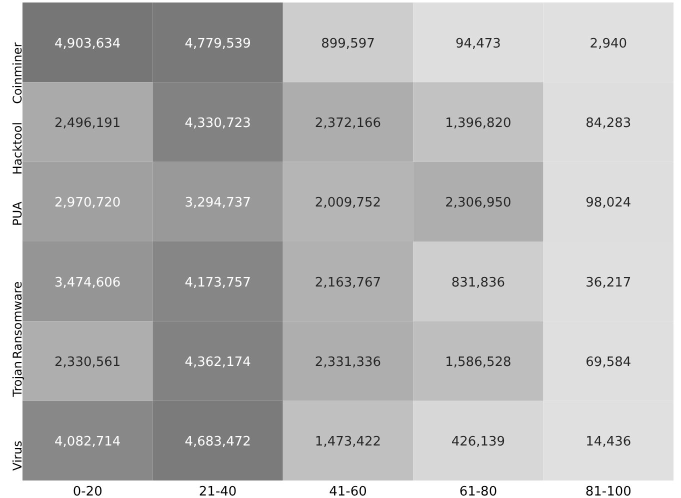 The height and width of the screenshot is (498, 681). Describe the element at coordinates (348, 491) in the screenshot. I see `x-tick-label: 41-60` at that location.